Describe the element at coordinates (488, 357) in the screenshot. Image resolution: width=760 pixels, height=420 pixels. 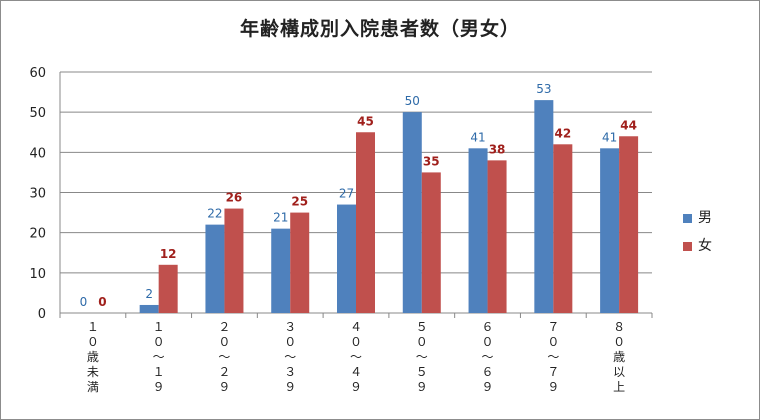
I see `x-tick-label: ６０～６９` at that location.